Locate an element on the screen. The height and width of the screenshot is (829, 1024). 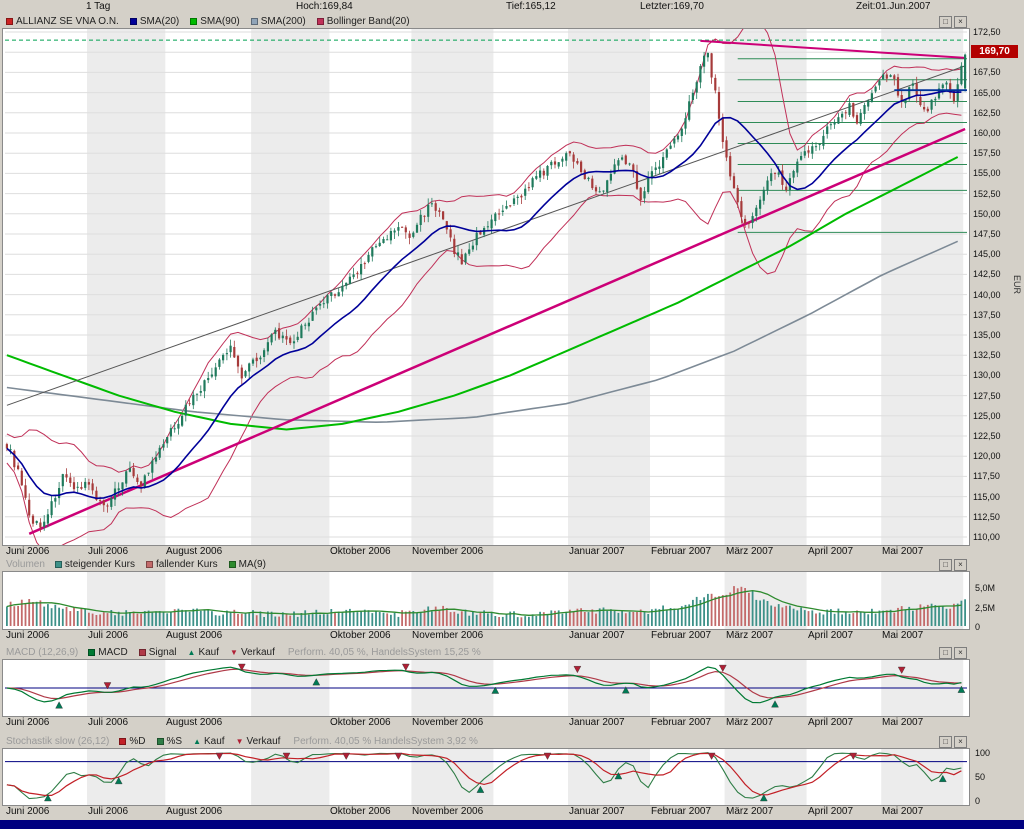
price-axis-label: 160,00 is located at coordinates (987, 133).